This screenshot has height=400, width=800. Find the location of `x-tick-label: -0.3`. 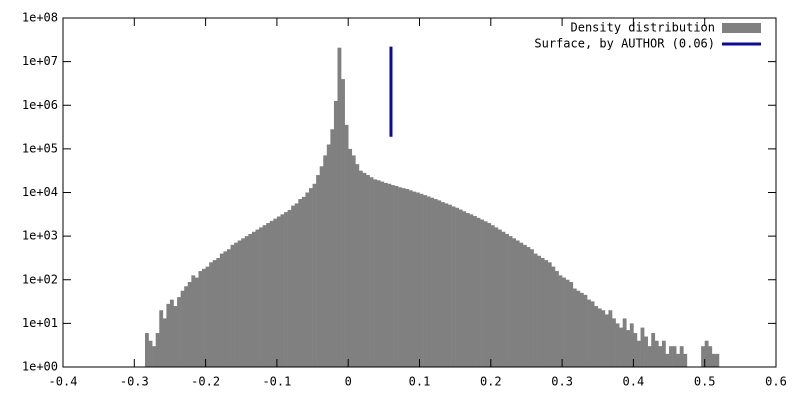

x-tick-label: -0.3 is located at coordinates (134, 382).